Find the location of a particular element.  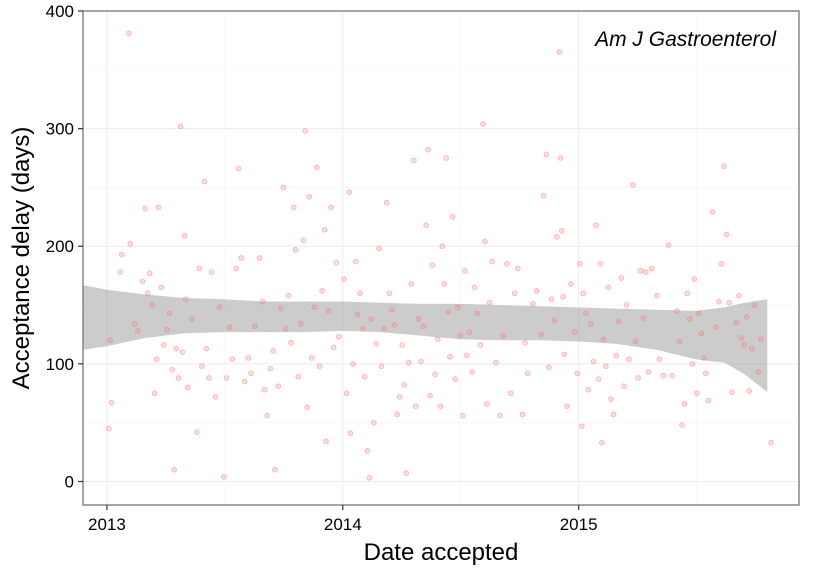

y-axis-label: Acceptance delay (days) is located at coordinates (21, 258).